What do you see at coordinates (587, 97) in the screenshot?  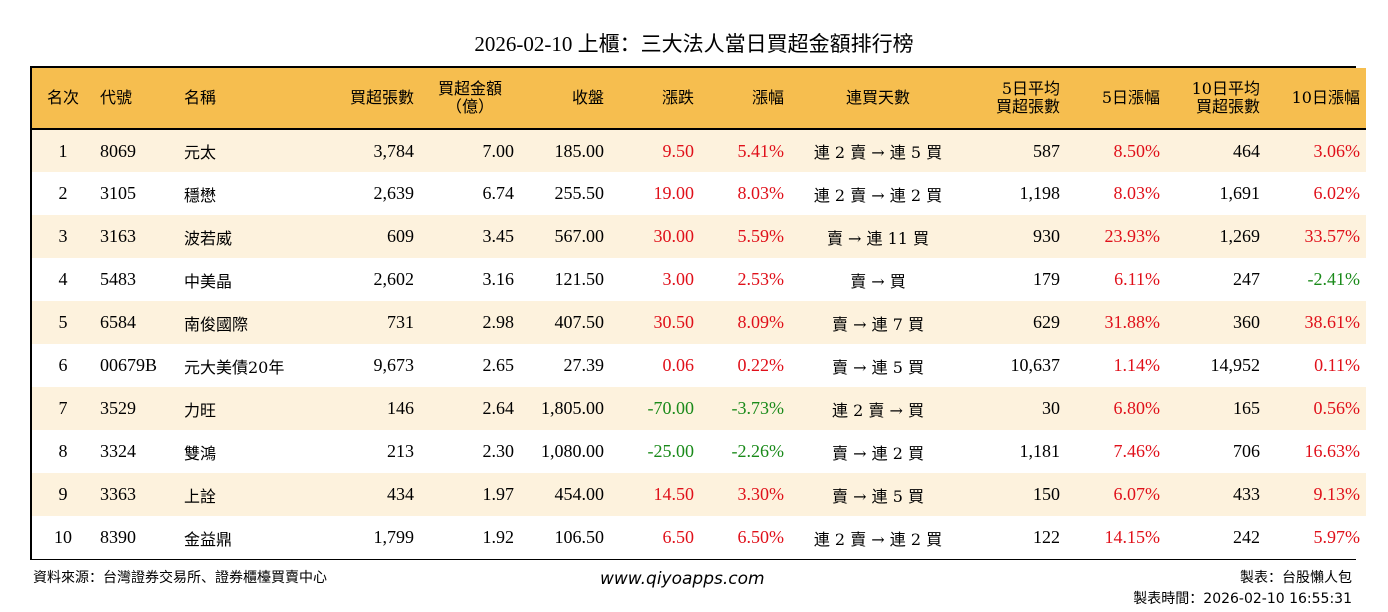 I see `header-close: 收盤` at bounding box center [587, 97].